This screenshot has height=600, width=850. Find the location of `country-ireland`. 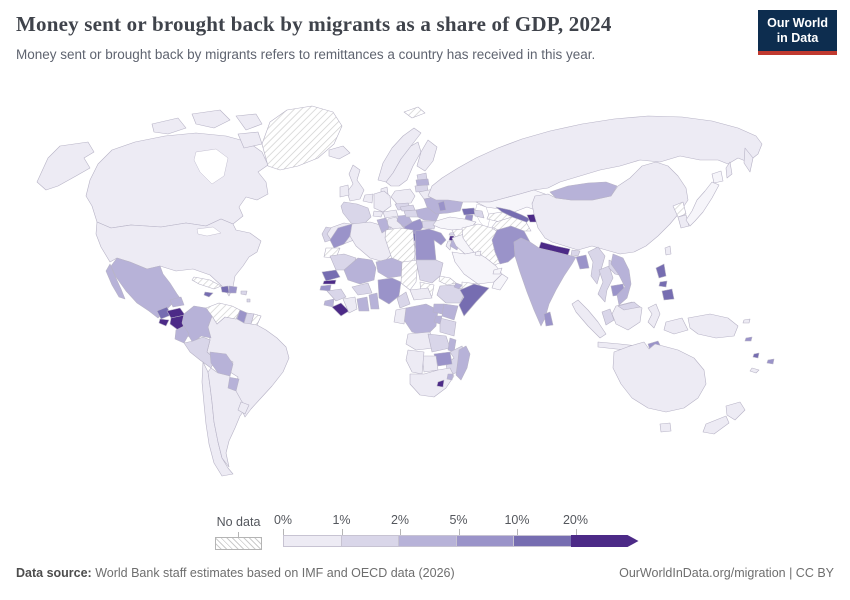

country-ireland is located at coordinates (344, 191).